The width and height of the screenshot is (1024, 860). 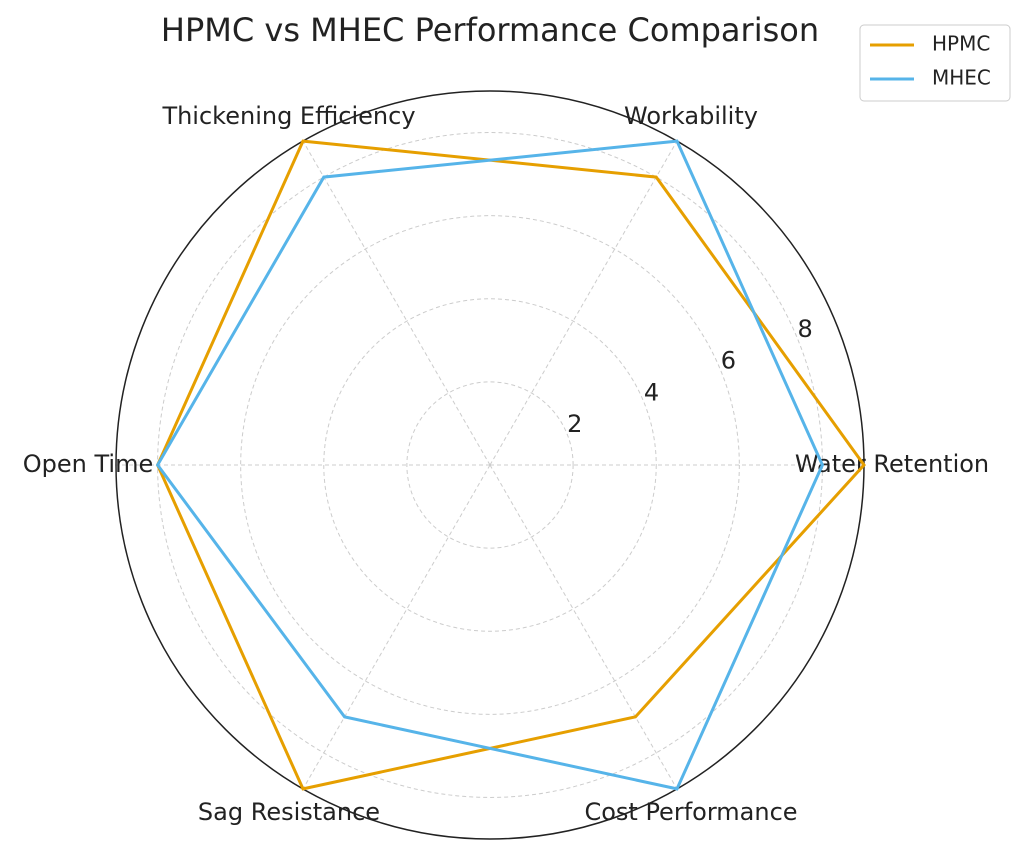 What do you see at coordinates (691, 116) in the screenshot?
I see `category-label: Workability` at bounding box center [691, 116].